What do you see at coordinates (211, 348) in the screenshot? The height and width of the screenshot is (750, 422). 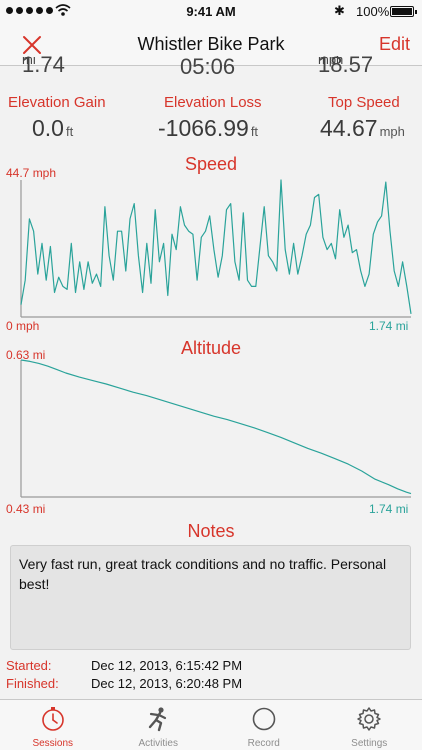 I see `altitude-chart-title: Altitude` at bounding box center [211, 348].